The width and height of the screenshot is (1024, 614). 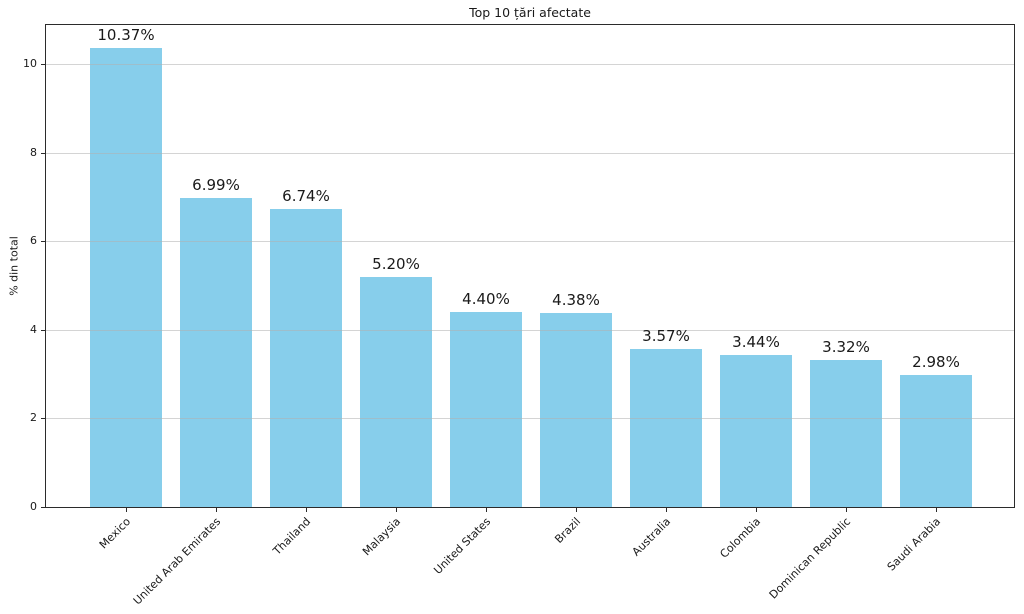 What do you see at coordinates (666, 428) in the screenshot?
I see `bar-australia` at bounding box center [666, 428].